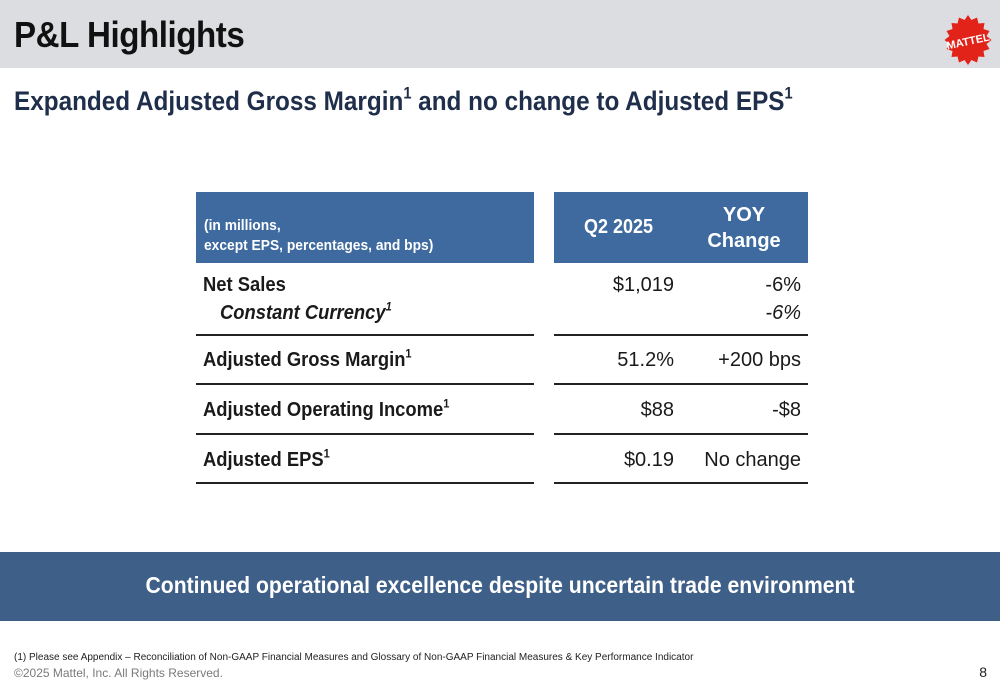 Image resolution: width=1000 pixels, height=685 pixels. Describe the element at coordinates (129, 34) in the screenshot. I see `page-title: P&L Highlights` at that location.